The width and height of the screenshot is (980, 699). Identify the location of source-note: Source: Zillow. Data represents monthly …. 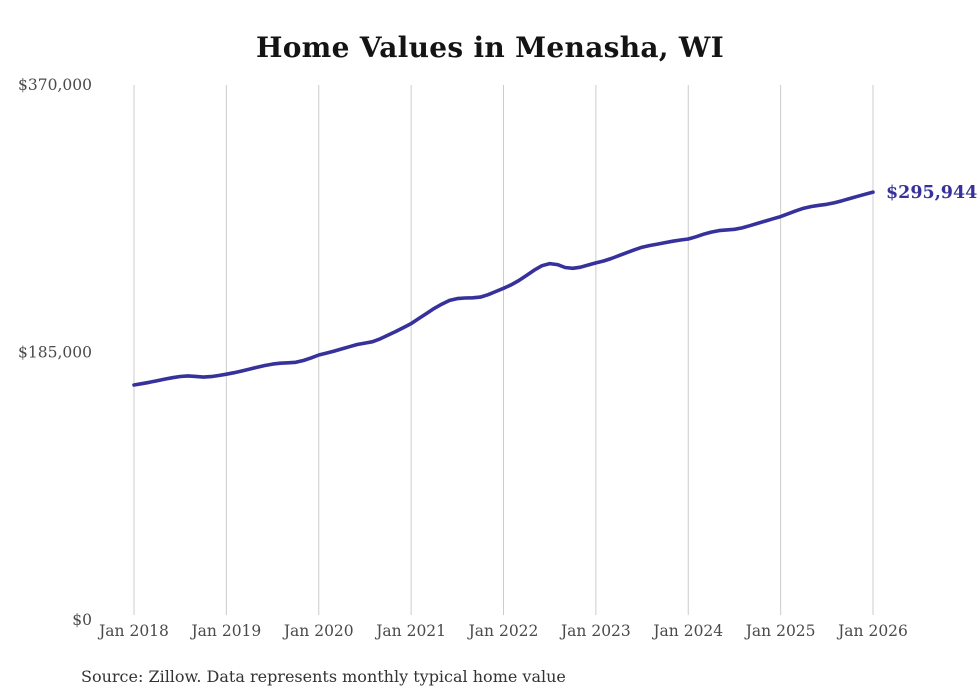
(323, 676).